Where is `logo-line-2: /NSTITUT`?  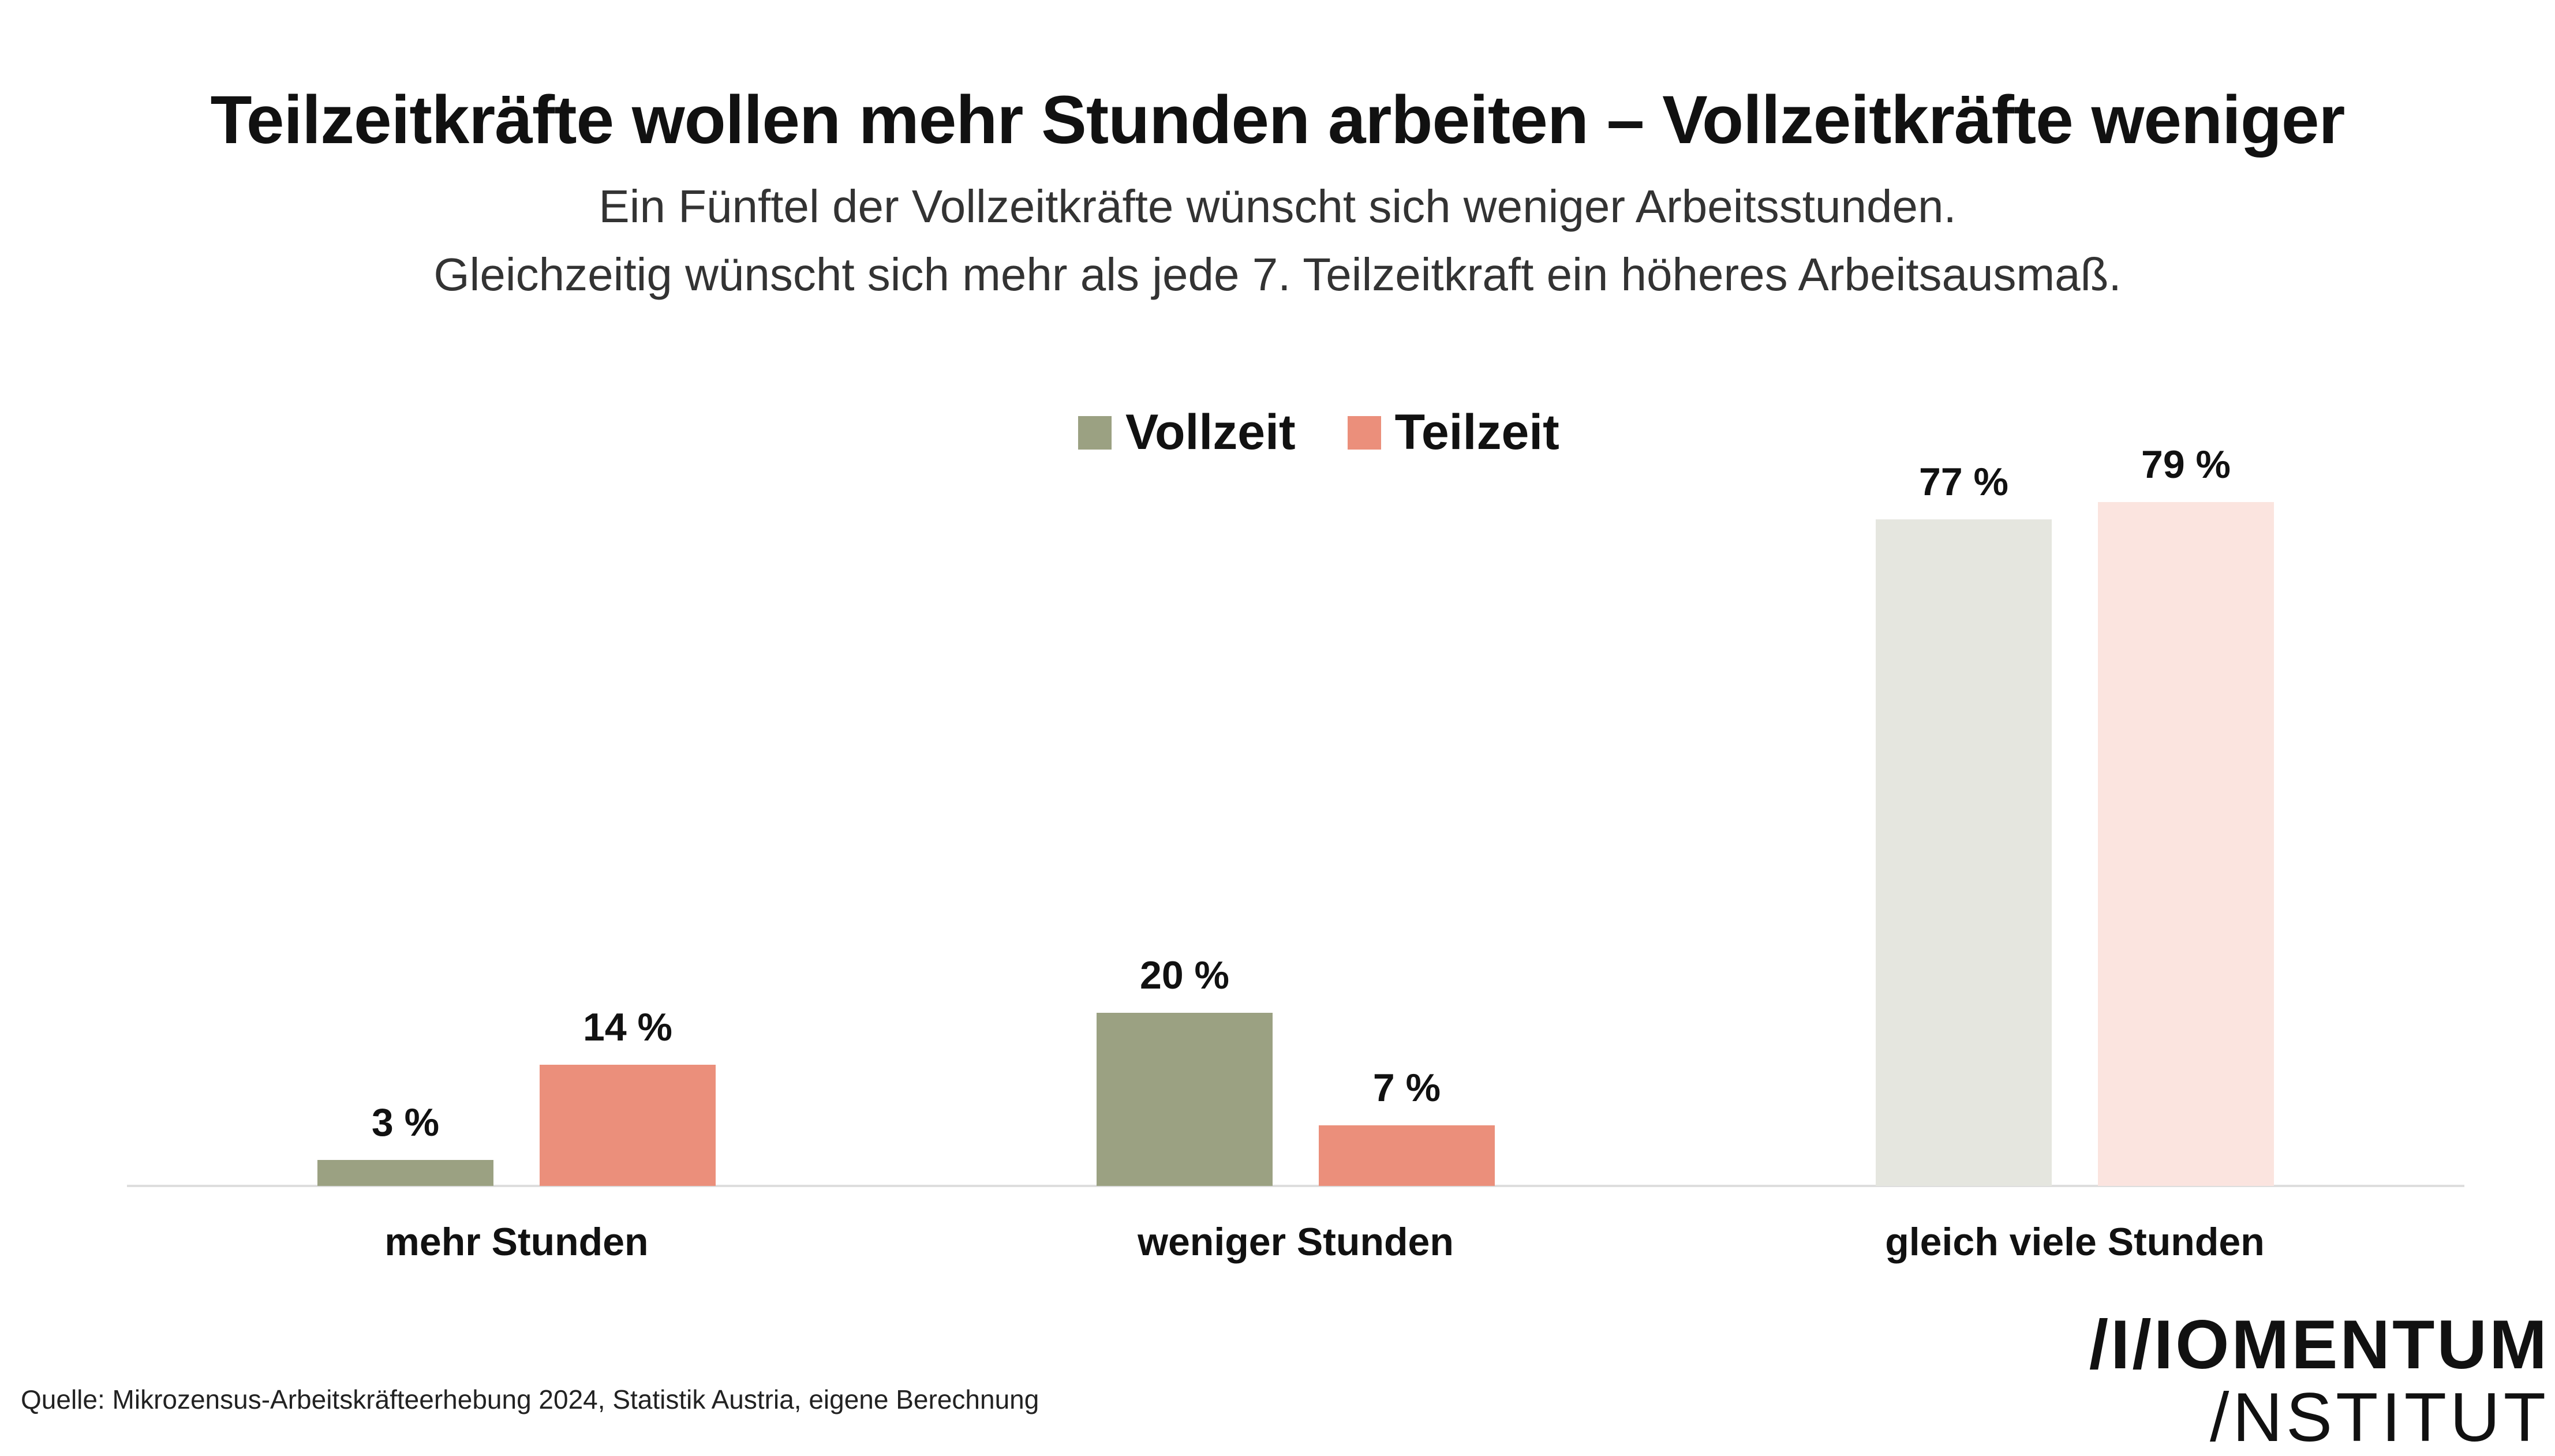 logo-line-2: /NSTITUT is located at coordinates (2380, 1417).